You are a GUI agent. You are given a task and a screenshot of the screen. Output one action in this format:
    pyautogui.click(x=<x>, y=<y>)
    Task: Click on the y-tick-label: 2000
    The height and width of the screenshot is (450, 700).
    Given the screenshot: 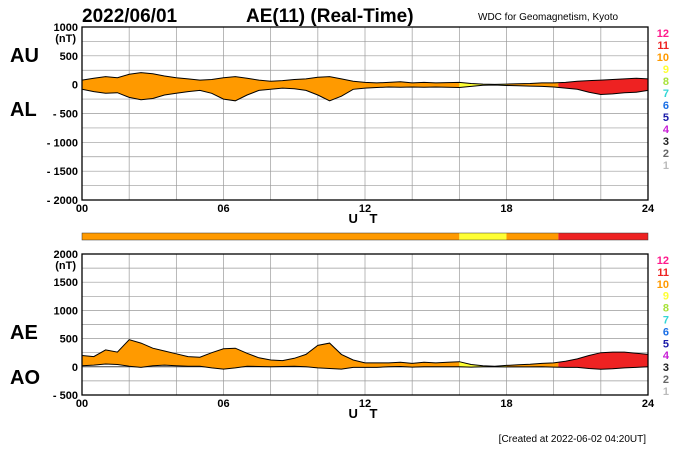 What is the action you would take?
    pyautogui.click(x=66, y=255)
    